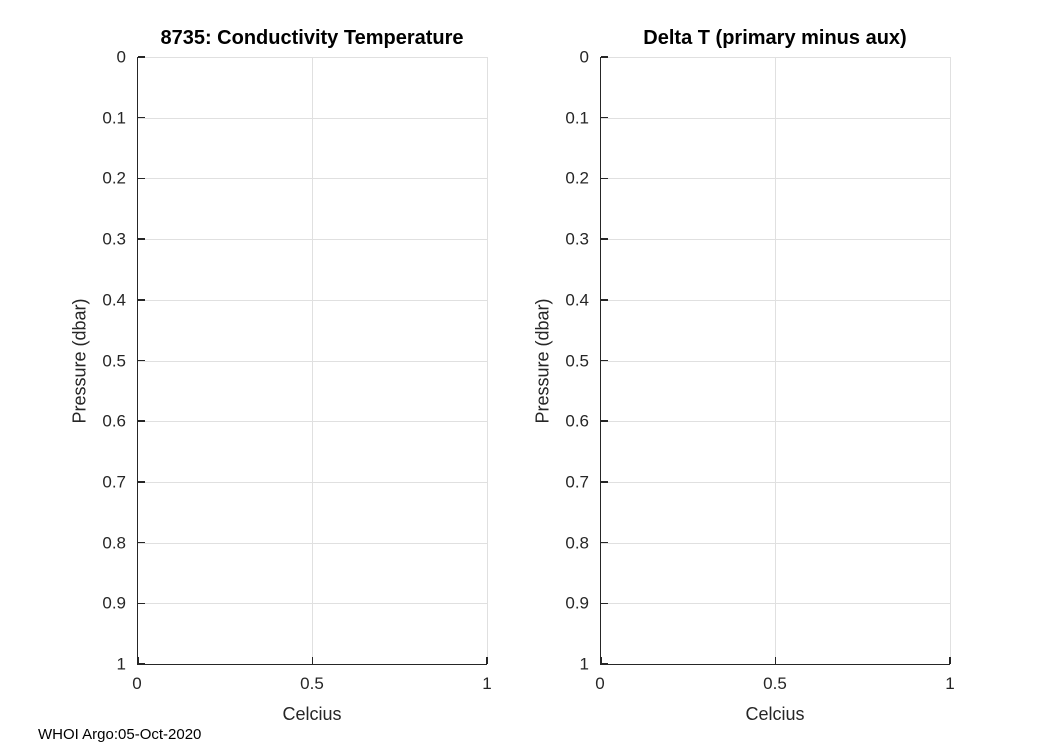  I want to click on plot-title: 8735: Conductivity Temperature, so click(312, 38).